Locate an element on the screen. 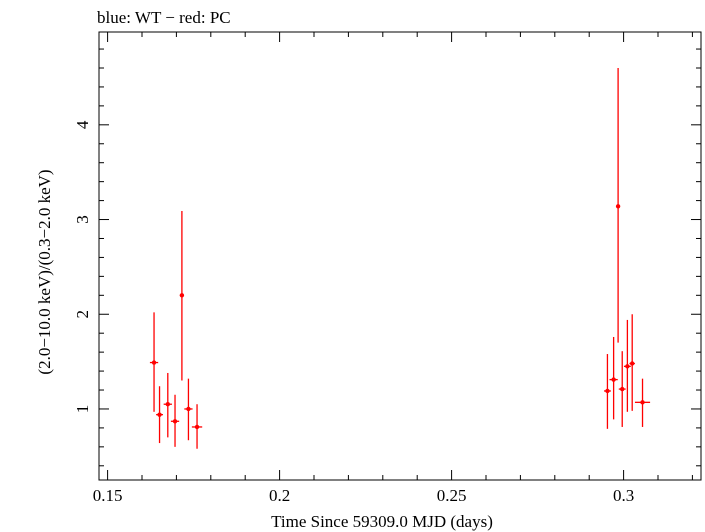 Image resolution: width=705 pixels, height=532 pixels. x-tick-label: 0.2 is located at coordinates (279, 495).